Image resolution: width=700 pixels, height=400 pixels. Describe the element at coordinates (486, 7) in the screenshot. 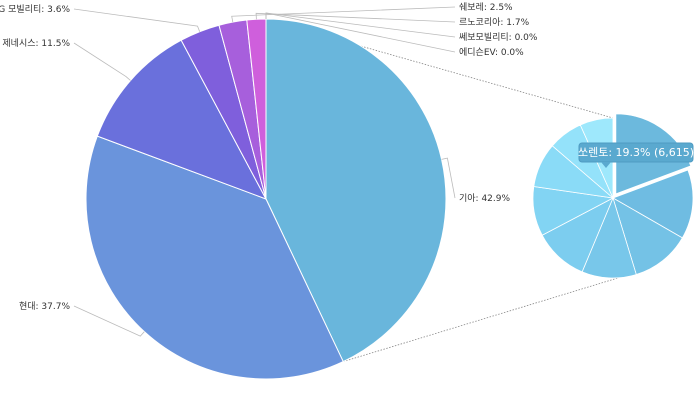

I see `slice-label-4: 쉐보레: 2.5%` at that location.